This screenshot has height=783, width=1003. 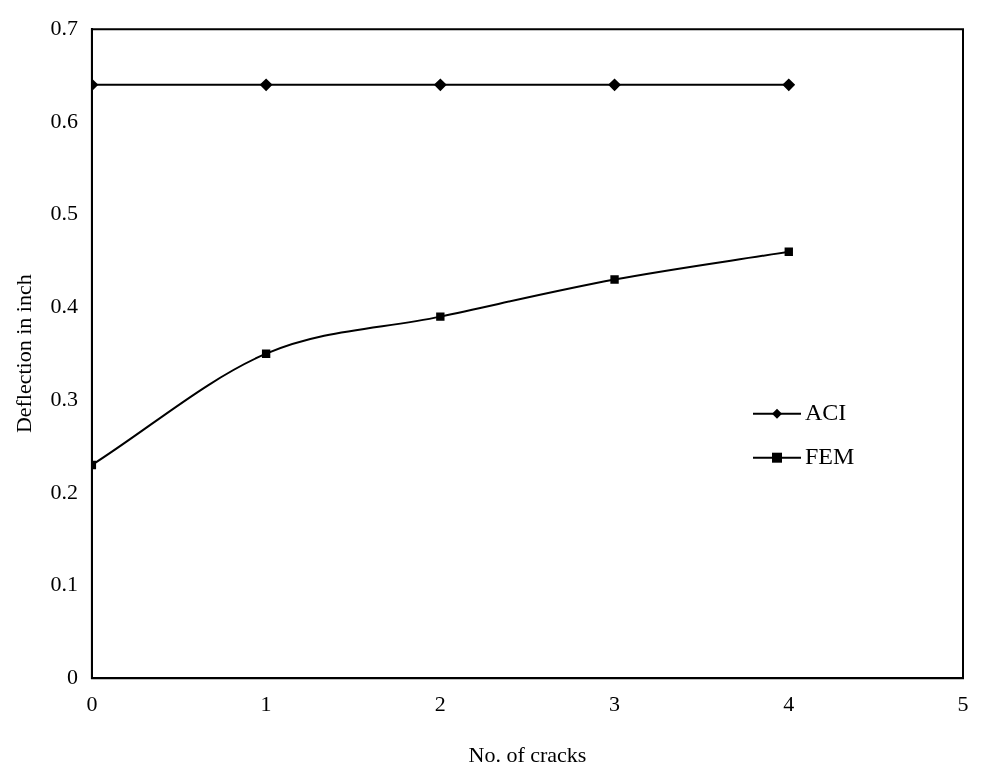 What do you see at coordinates (72, 676) in the screenshot?
I see `y-tick-label: 0` at bounding box center [72, 676].